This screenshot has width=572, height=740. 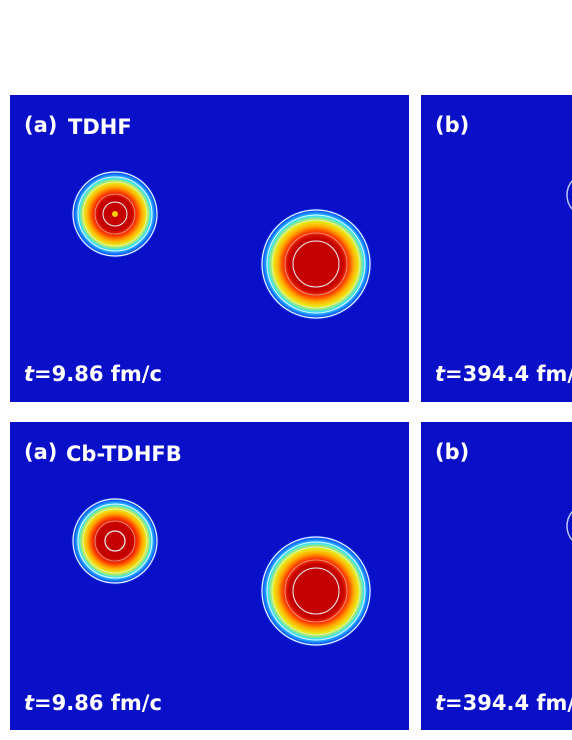 I want to click on density-plot-tdhf-later, so click(x=569, y=195).